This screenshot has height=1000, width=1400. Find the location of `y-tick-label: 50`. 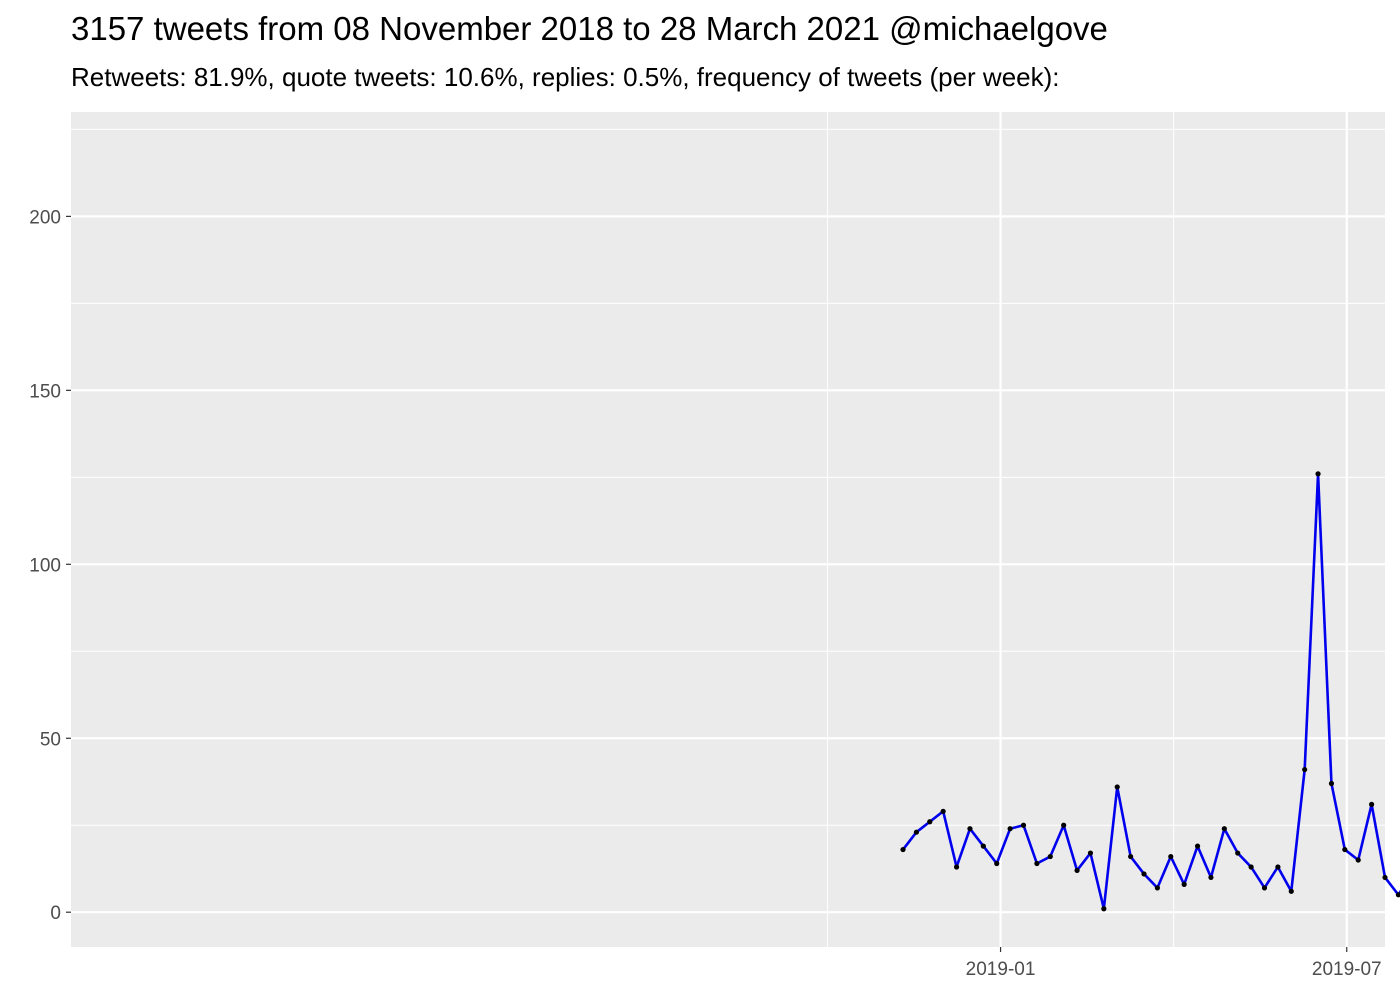

y-tick-label: 50 is located at coordinates (50, 739).